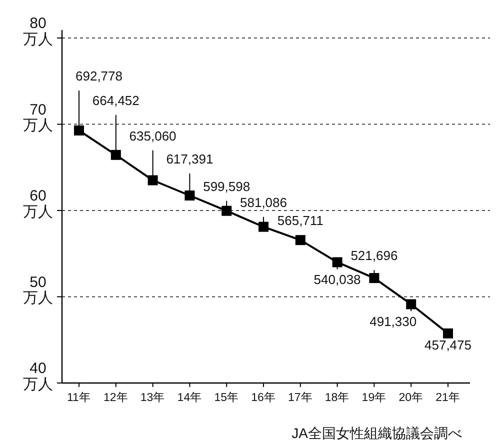  What do you see at coordinates (393, 322) in the screenshot?
I see `annotation: 491,330` at bounding box center [393, 322].